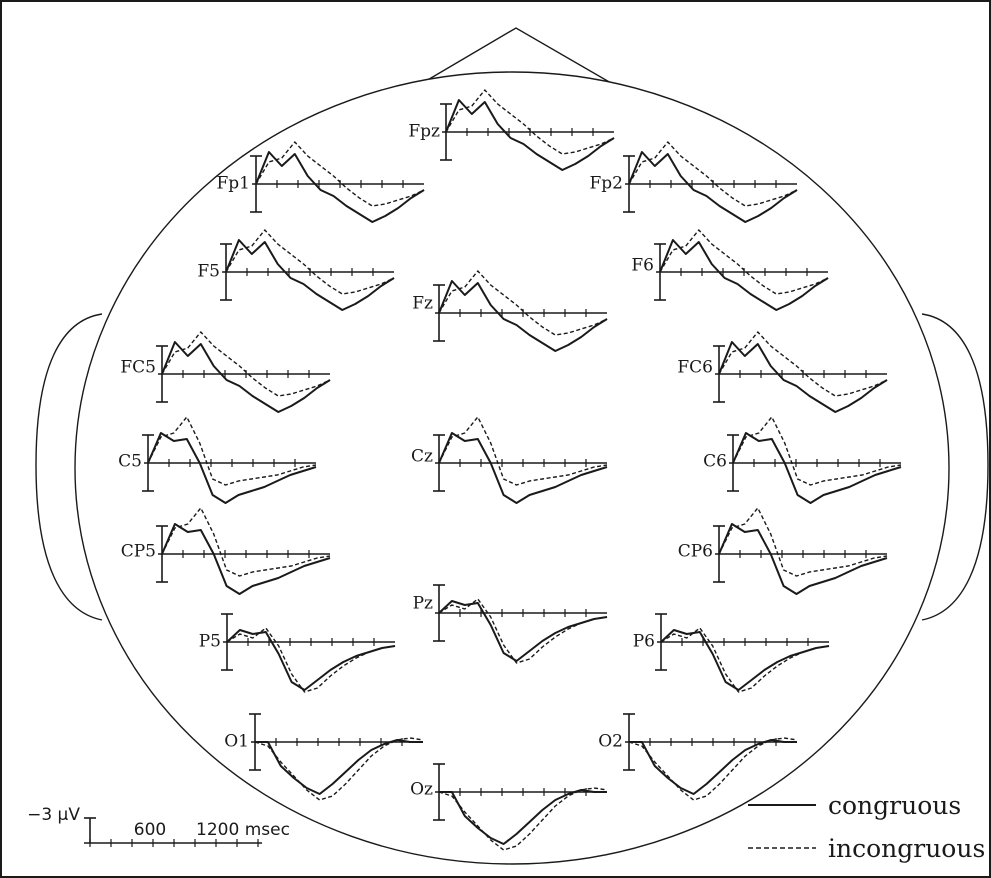 The height and width of the screenshot is (878, 991). Describe the element at coordinates (150, 830) in the screenshot. I see `scale-time-label-600: 600` at that location.